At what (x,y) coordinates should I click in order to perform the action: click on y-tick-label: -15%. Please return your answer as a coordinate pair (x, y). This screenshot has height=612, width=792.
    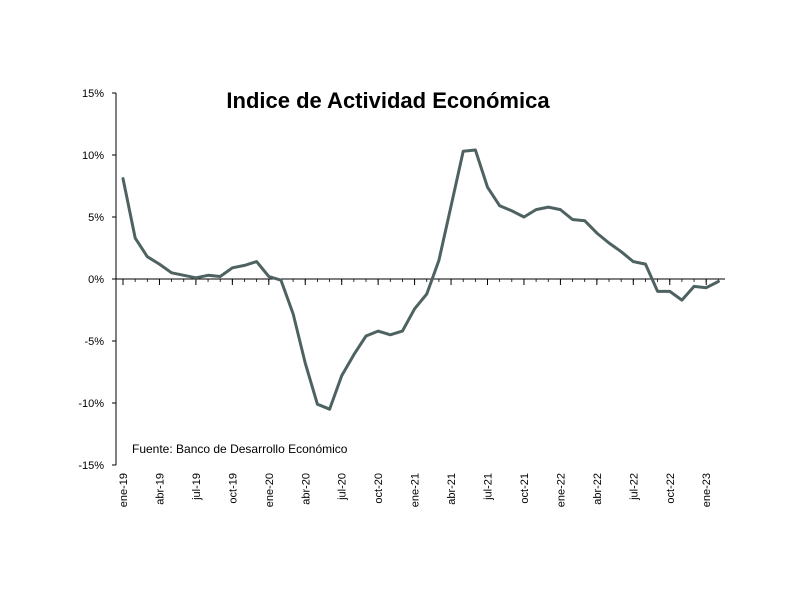
    Looking at the image, I should click on (91, 466).